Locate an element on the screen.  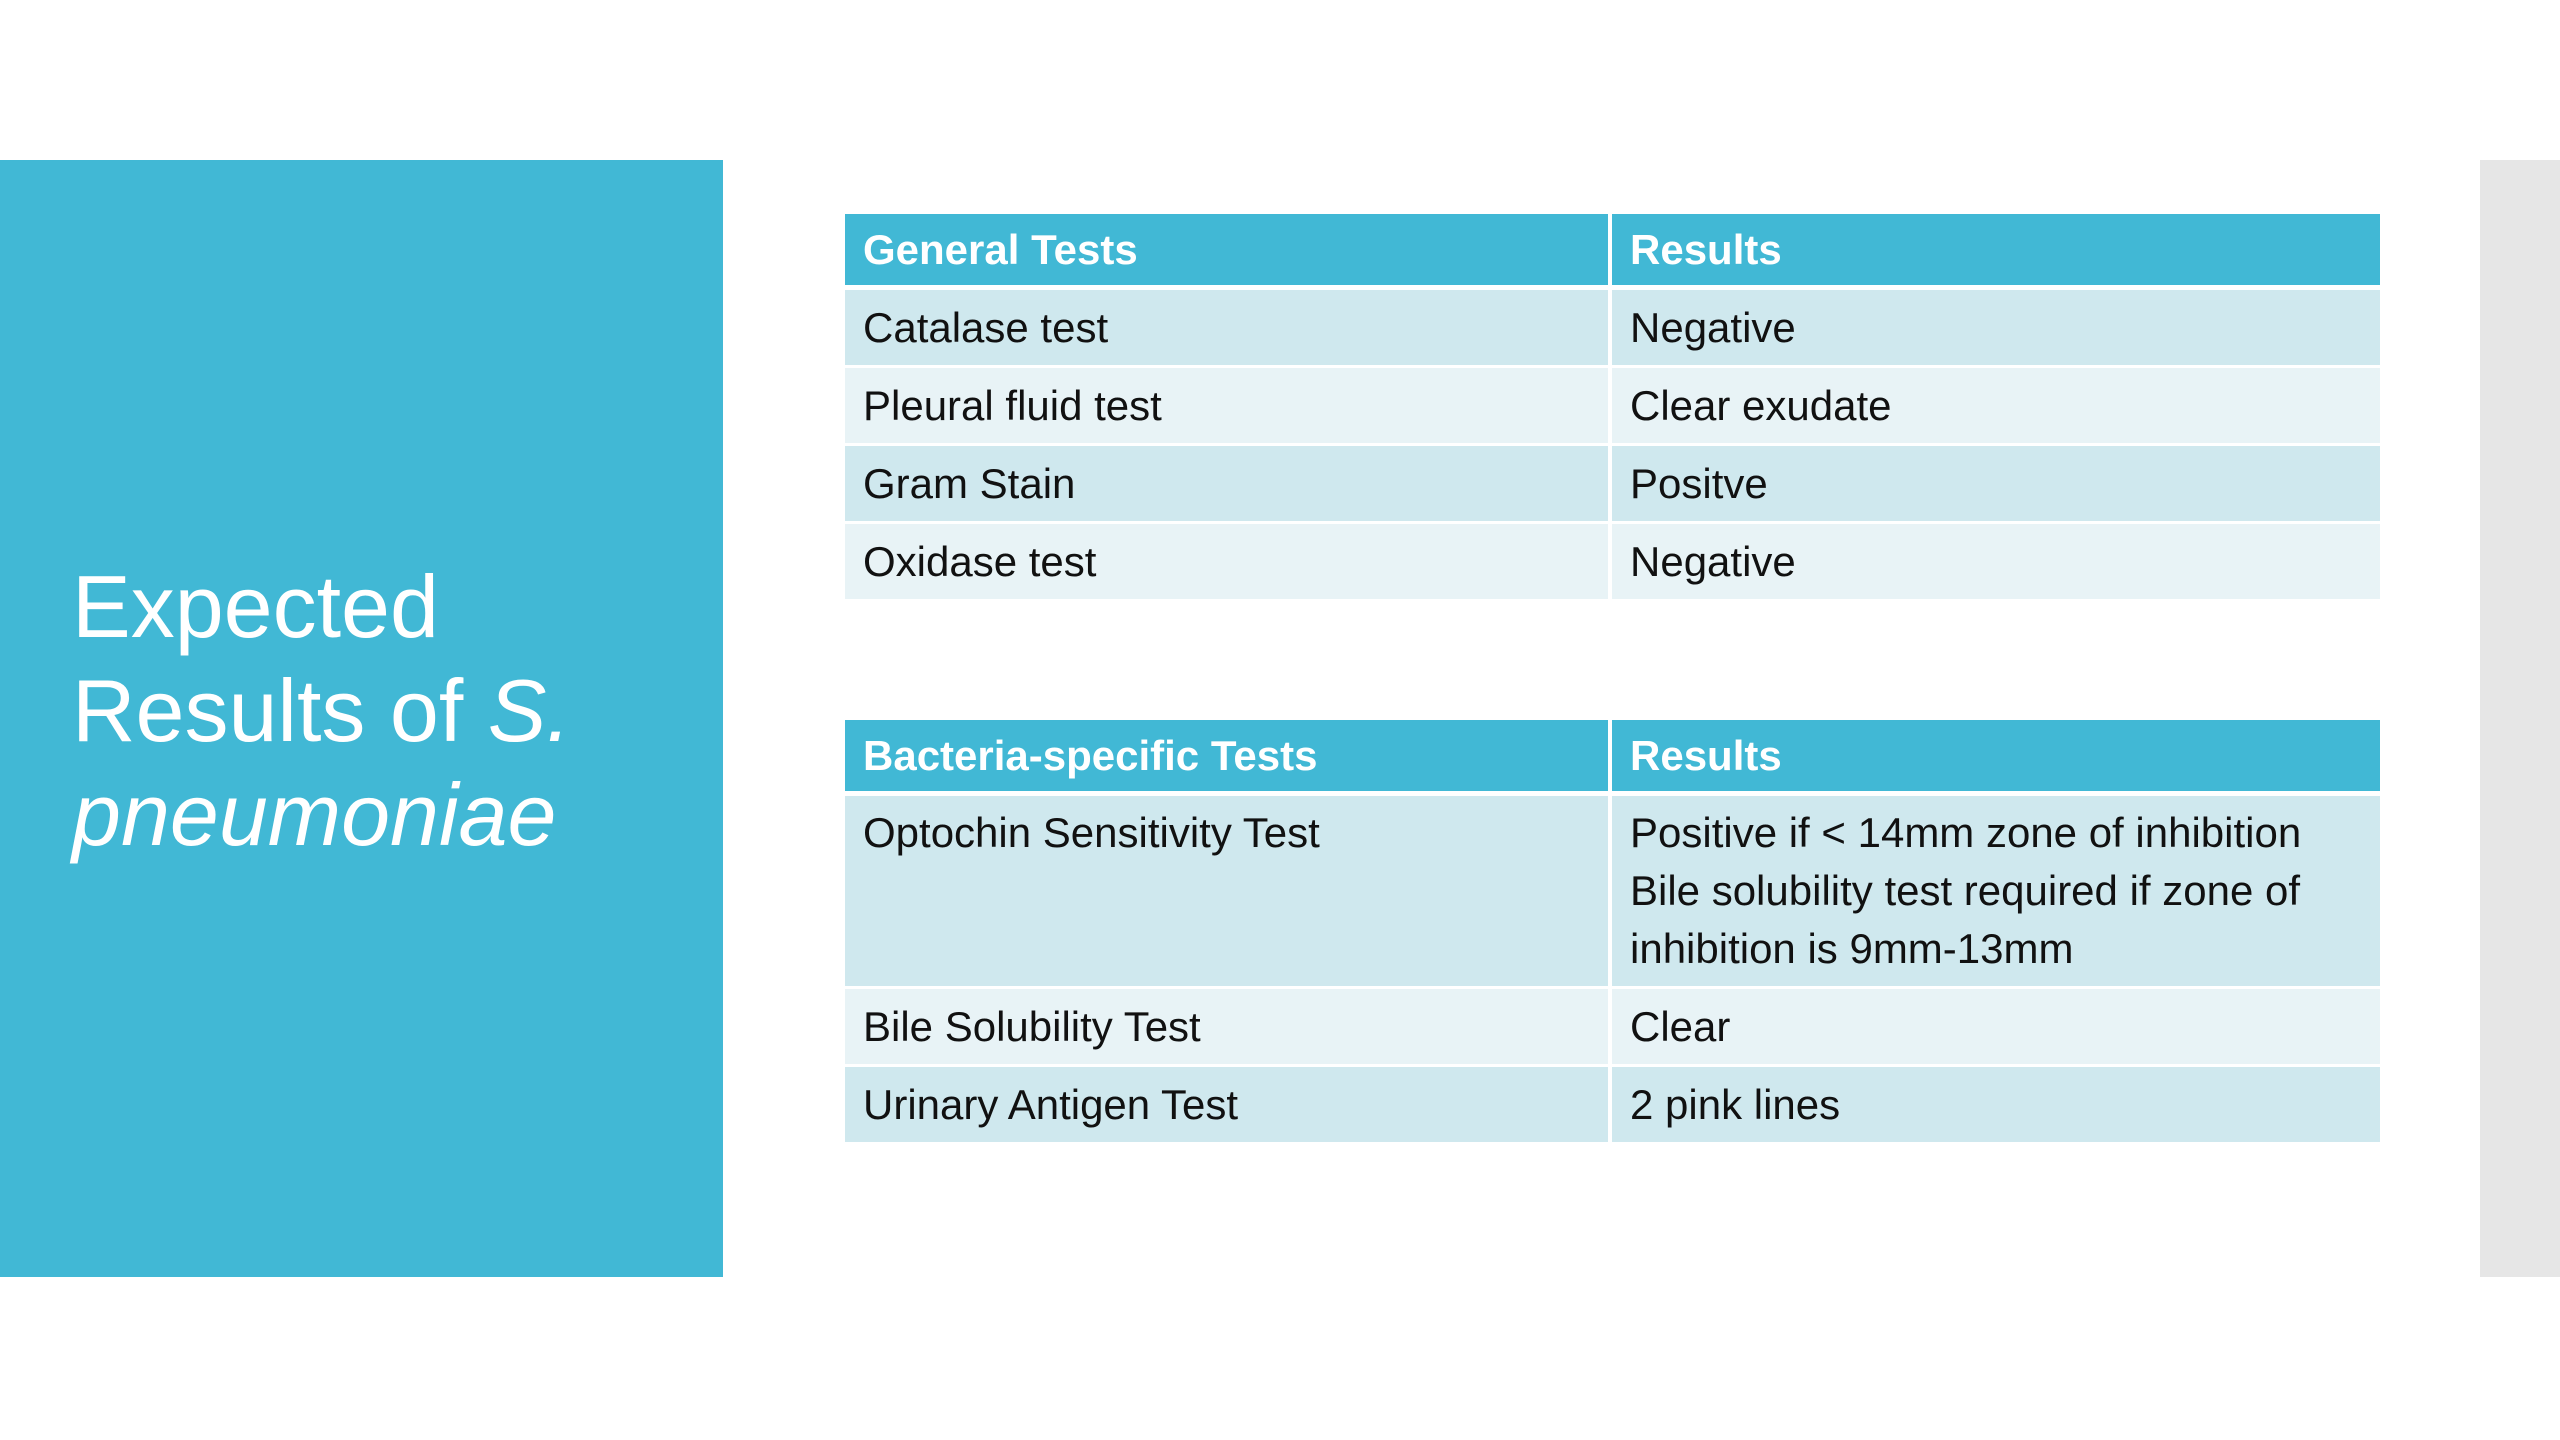
table-row: Oxidase test Negative is located at coordinates (1612, 563).